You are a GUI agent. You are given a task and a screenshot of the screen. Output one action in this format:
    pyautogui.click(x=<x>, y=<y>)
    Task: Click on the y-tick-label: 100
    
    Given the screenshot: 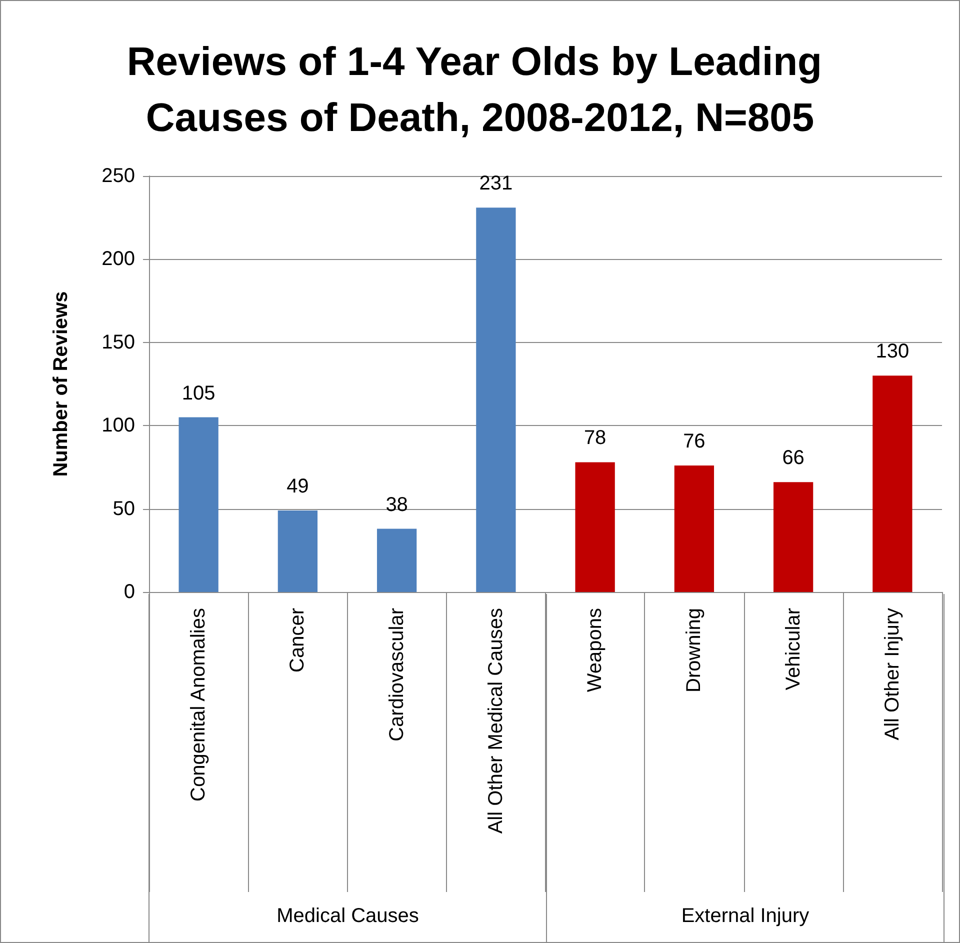 What is the action you would take?
    pyautogui.click(x=118, y=425)
    